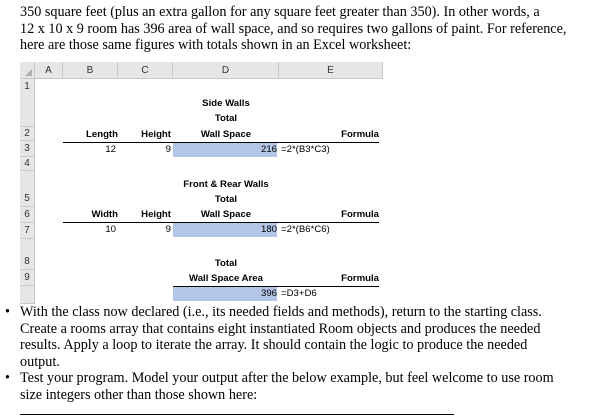 The image size is (595, 417). Describe the element at coordinates (331, 70) in the screenshot. I see `column-header-e: E` at that location.